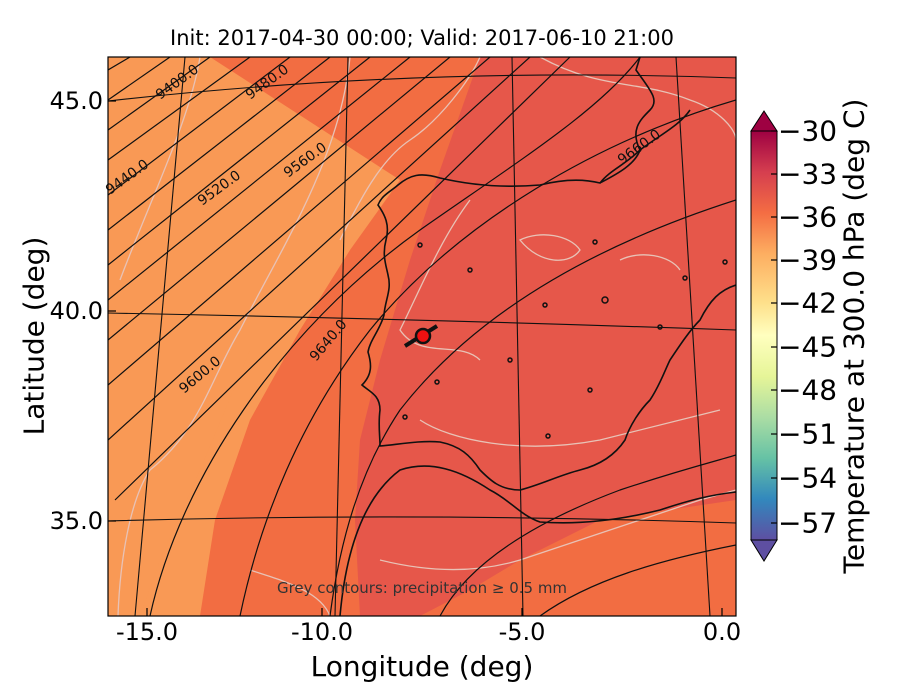  I want to click on colorbar-extend-top, so click(764, 121).